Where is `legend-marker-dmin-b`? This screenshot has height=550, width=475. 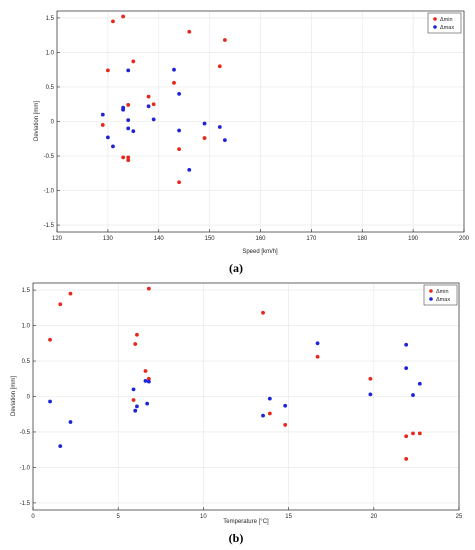
legend-marker-dmin-b is located at coordinates (431, 291).